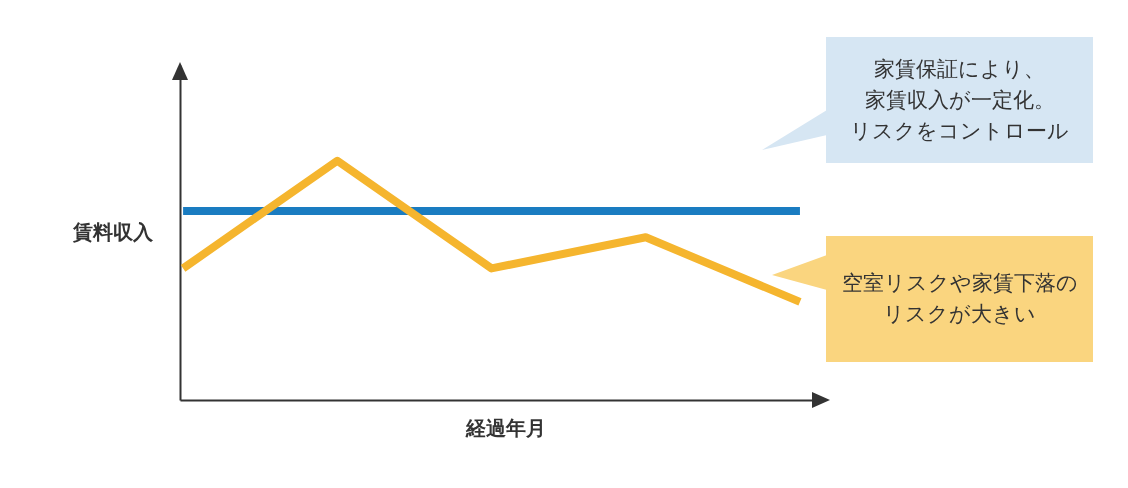 This screenshot has width=1128, height=488. What do you see at coordinates (505, 427) in the screenshot?
I see `x-axis-title: 経過年月` at bounding box center [505, 427].